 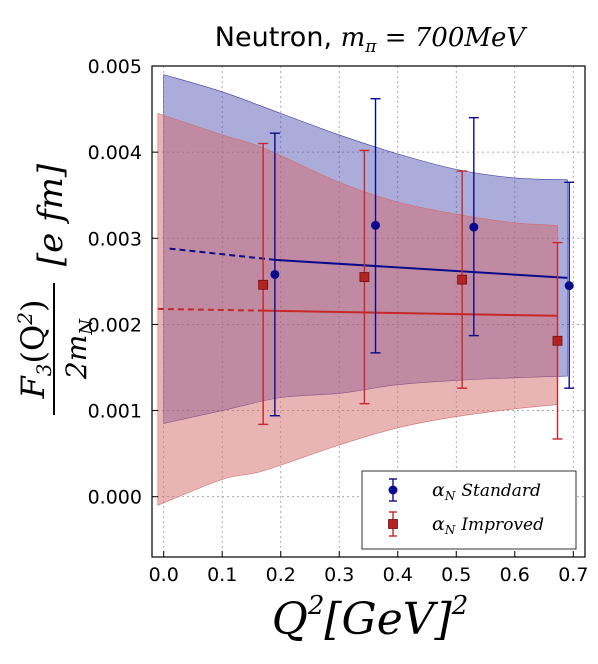 I want to click on y-axis-ticks: 0.000 0.001 0.002 0.003 0.004 0.005, so click(x=123, y=282).